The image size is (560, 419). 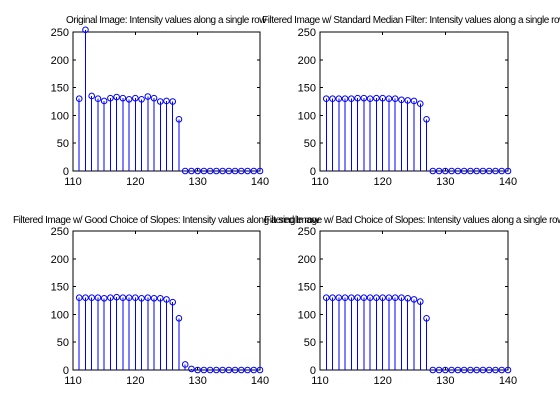 I want to click on subplot-3-ytick-label: 0, so click(x=66, y=371).